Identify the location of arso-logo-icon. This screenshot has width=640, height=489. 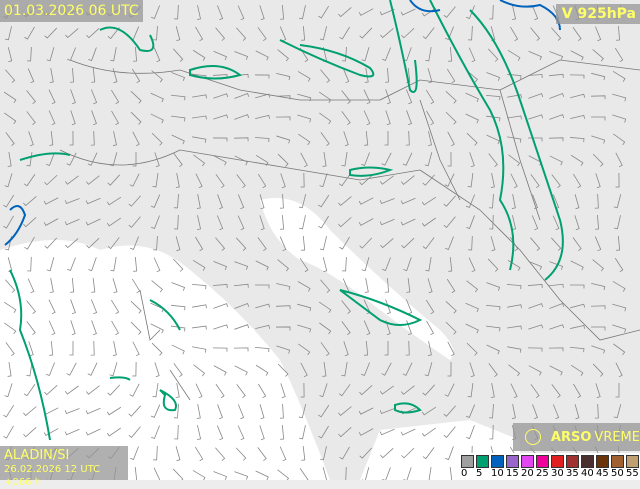
(533, 437).